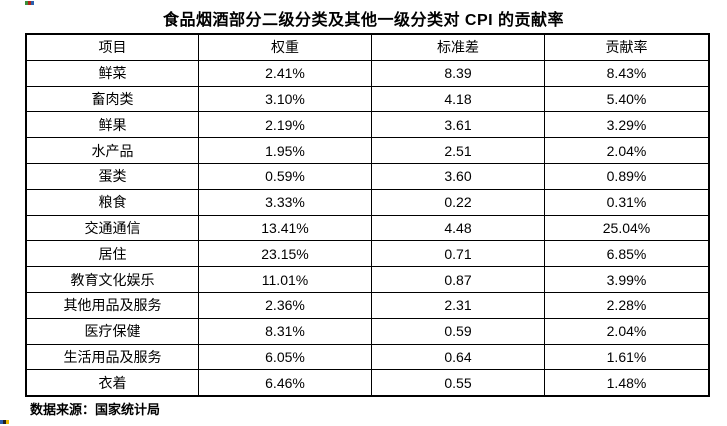 The height and width of the screenshot is (426, 727). I want to click on table-row: 生活用品及服务 6.05% 0.64 1.61%, so click(367, 357).